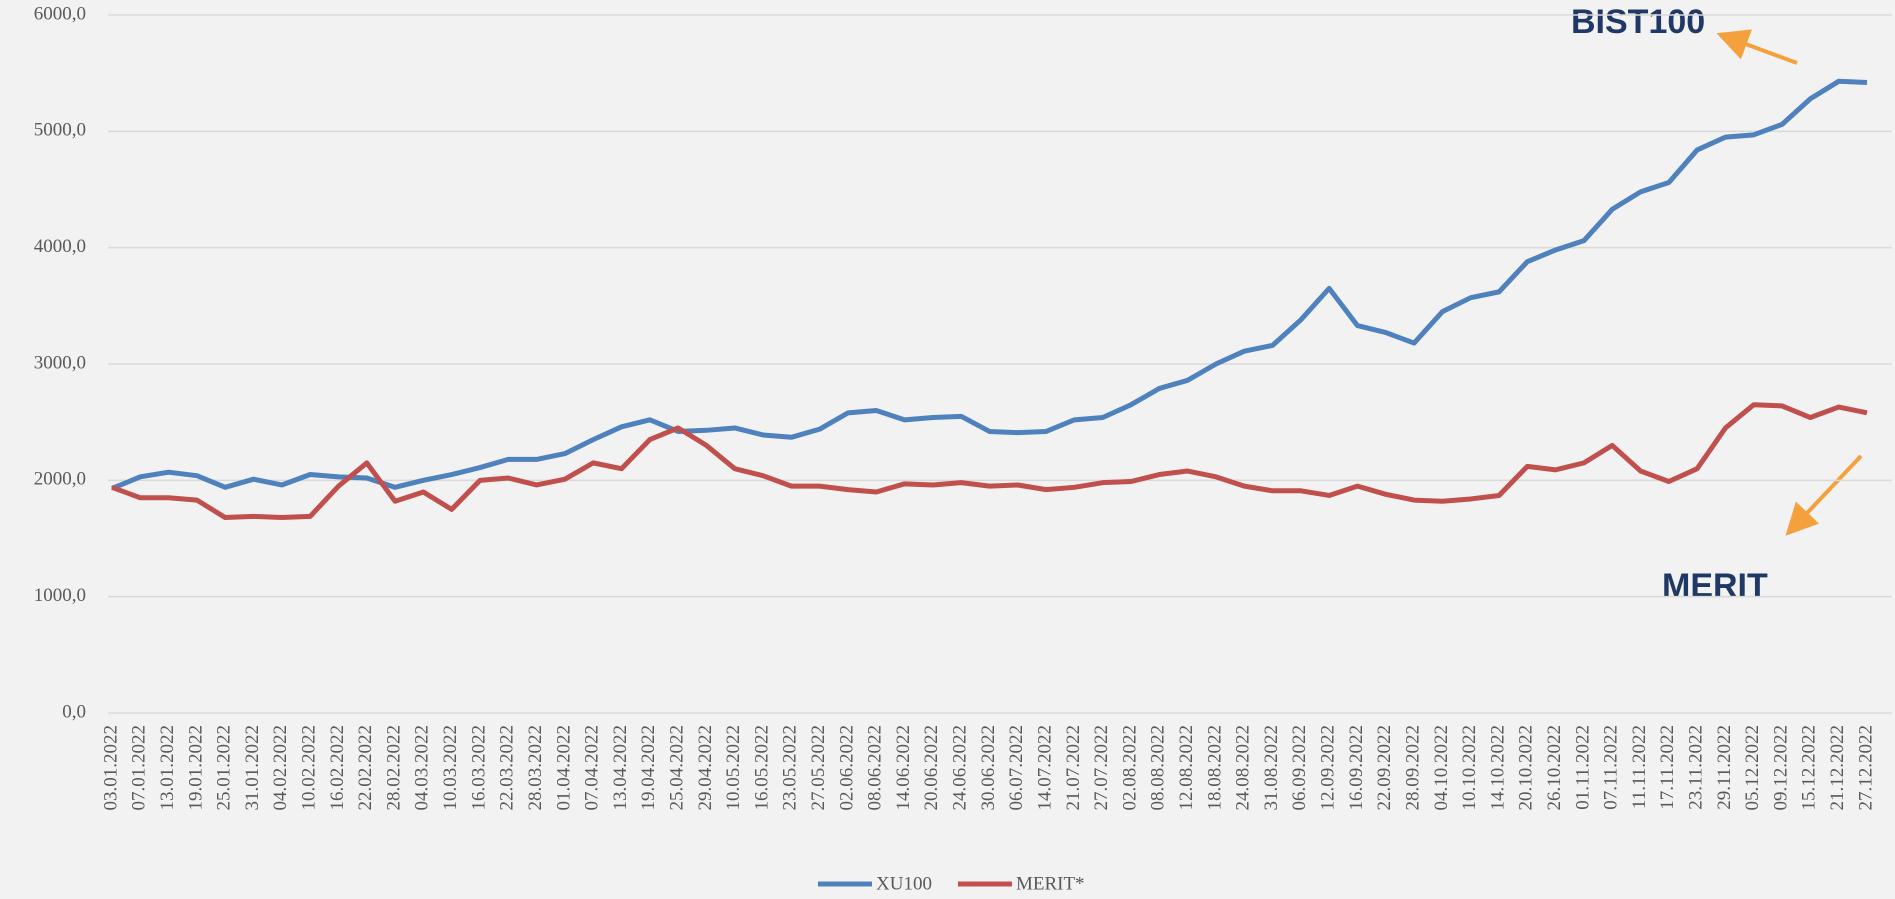 The height and width of the screenshot is (899, 1895). Describe the element at coordinates (563, 768) in the screenshot. I see `x-tick-label: 01.04.2022` at that location.